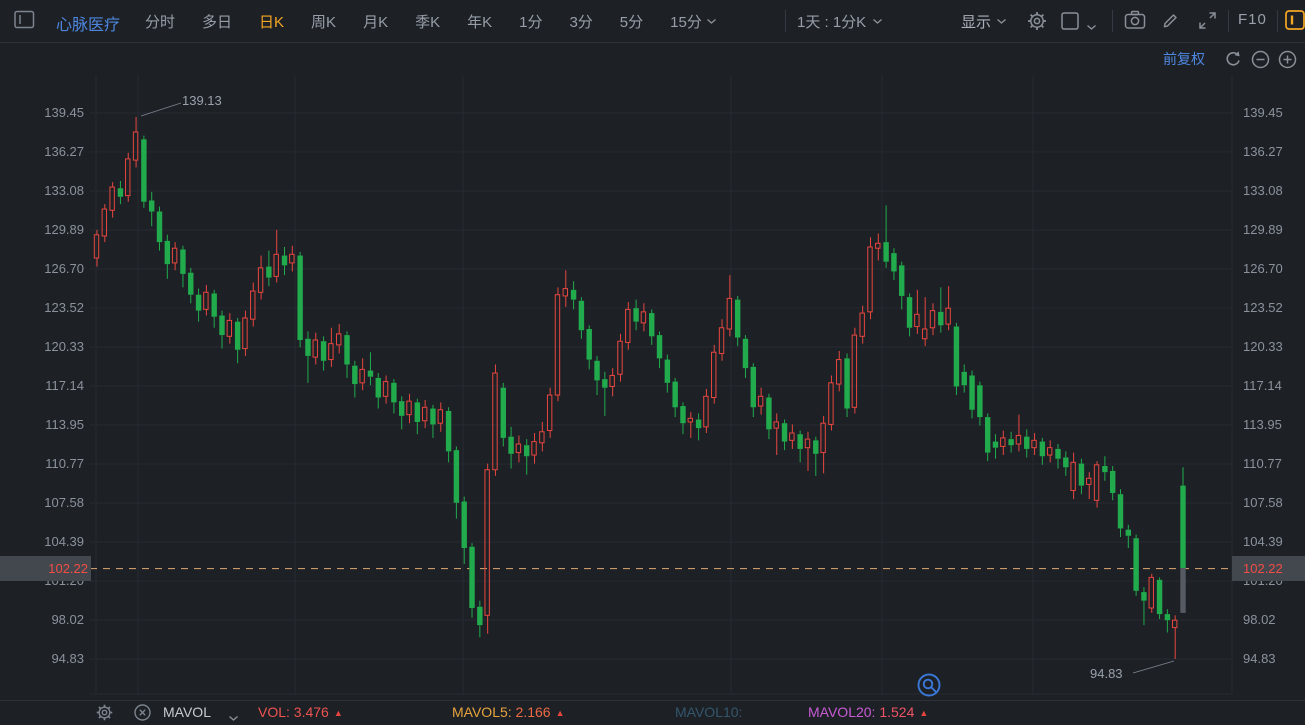  I want to click on indicator-number: 1.524, so click(897, 712).